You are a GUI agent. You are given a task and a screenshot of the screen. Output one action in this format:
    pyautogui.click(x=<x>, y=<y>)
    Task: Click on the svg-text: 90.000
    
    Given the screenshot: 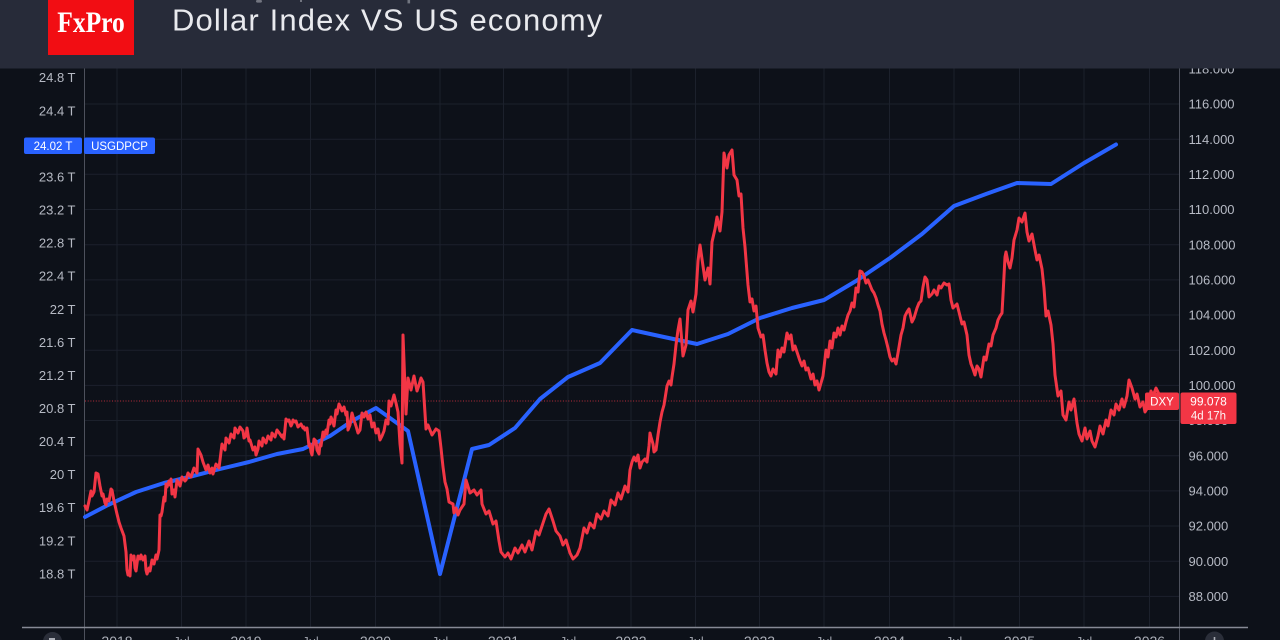 What is the action you would take?
    pyautogui.click(x=1209, y=561)
    